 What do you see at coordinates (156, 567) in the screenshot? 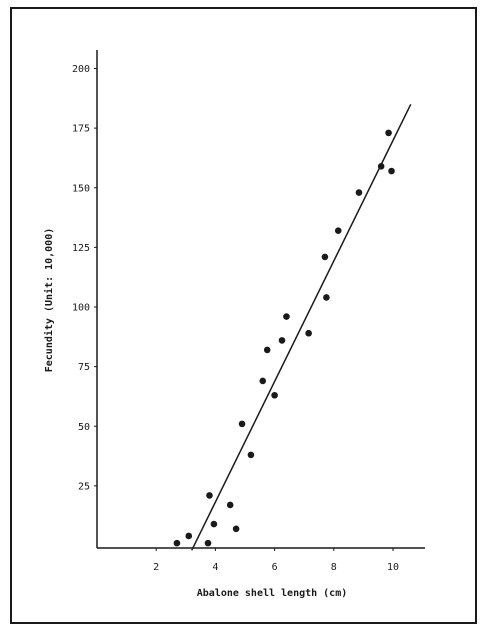
I see `x-tick-label: 2` at bounding box center [156, 567].